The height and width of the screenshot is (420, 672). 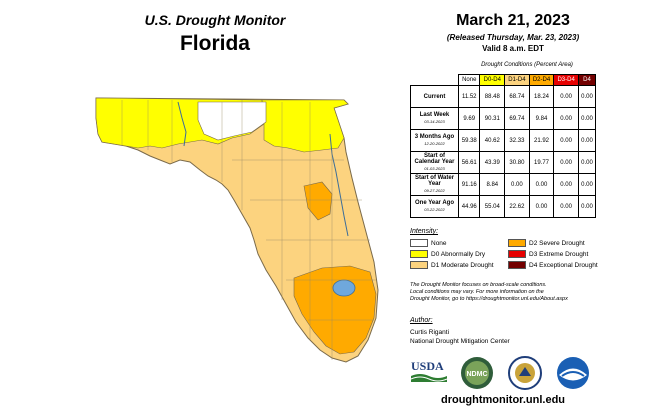 I want to click on table-cell: 43.39, so click(x=492, y=162).